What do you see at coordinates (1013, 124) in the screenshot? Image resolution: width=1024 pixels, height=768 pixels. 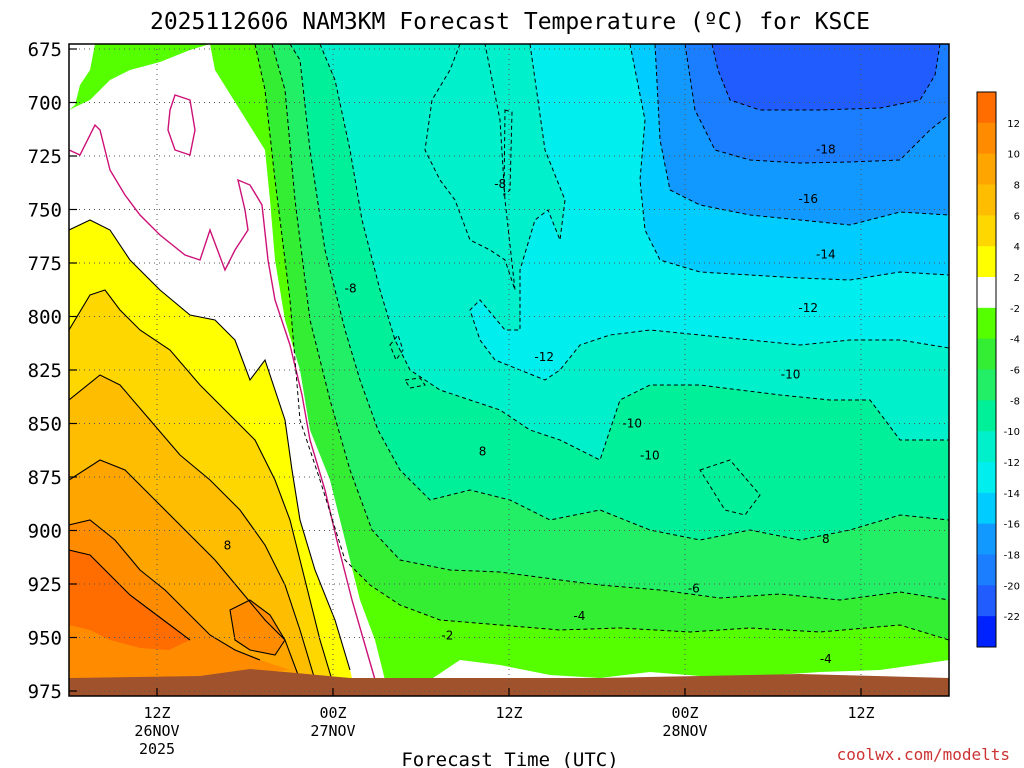 I see `colorbar-label: 12` at bounding box center [1013, 124].